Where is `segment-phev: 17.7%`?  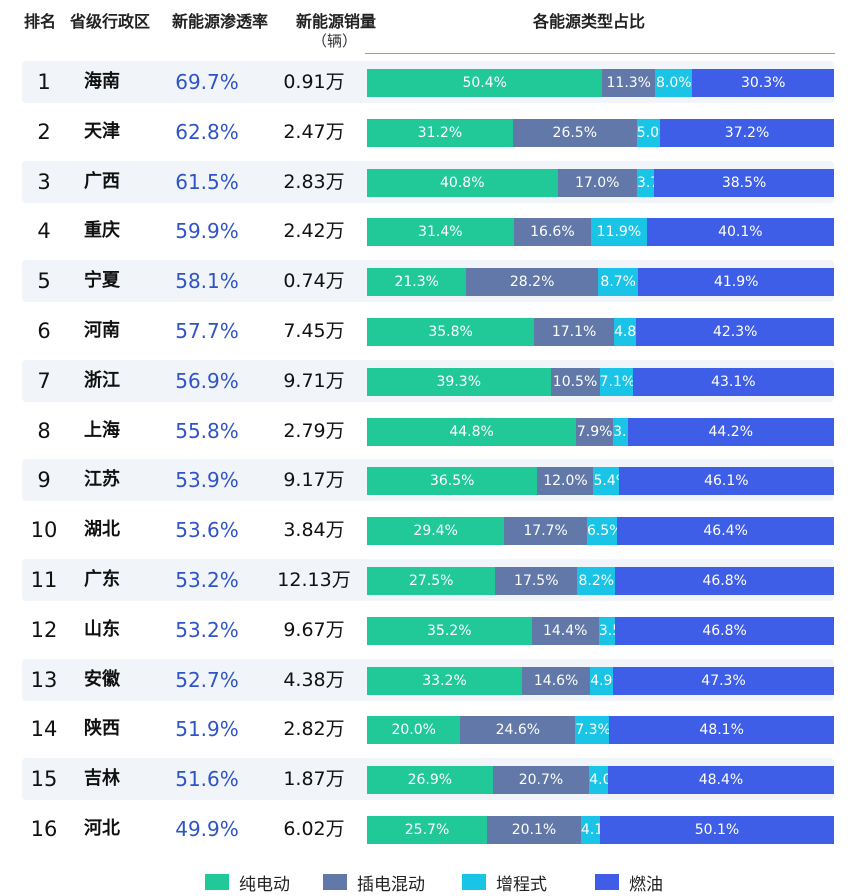
segment-phev: 17.7% is located at coordinates (545, 531).